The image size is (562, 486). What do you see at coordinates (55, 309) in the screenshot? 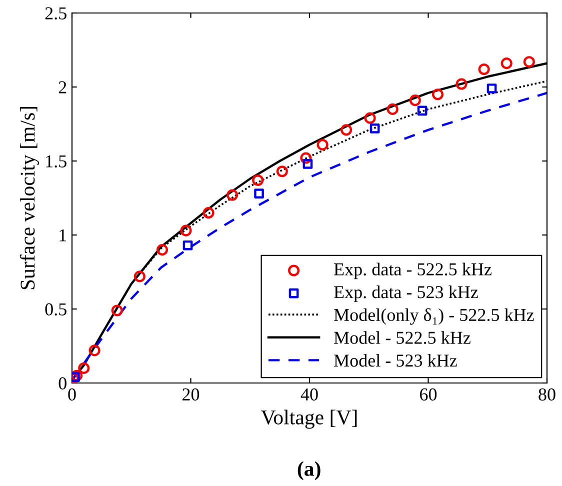
I see `y-tick-label: 0.5` at bounding box center [55, 309].